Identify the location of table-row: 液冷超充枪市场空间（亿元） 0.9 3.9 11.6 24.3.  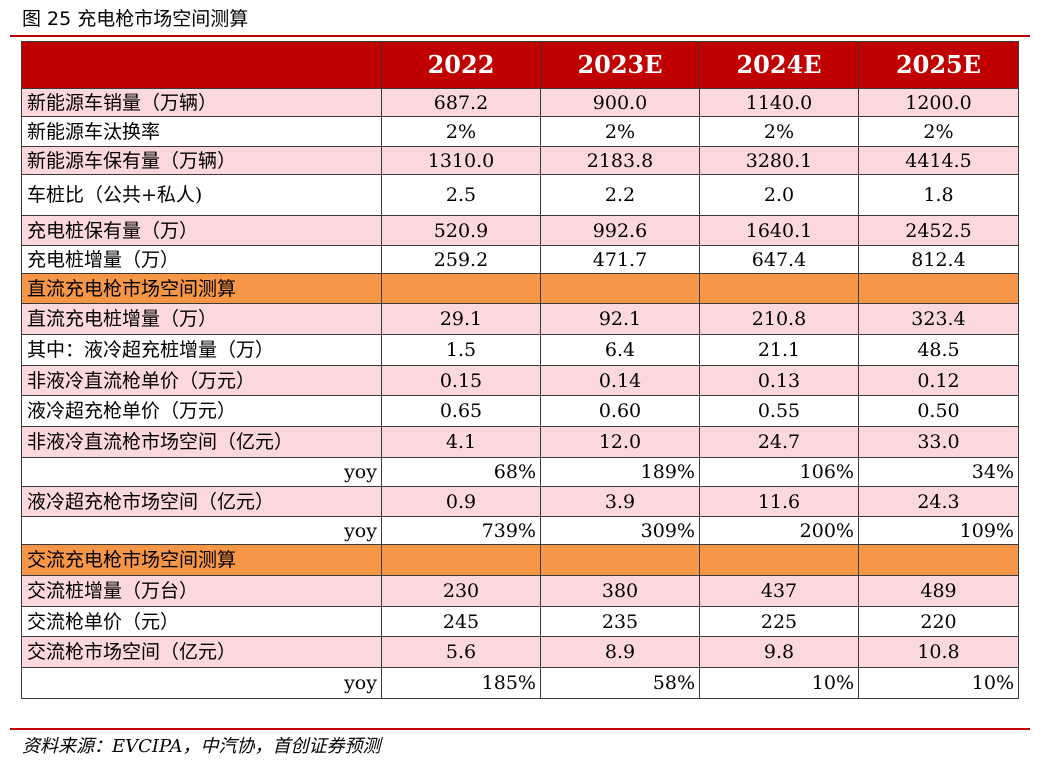
(520, 501).